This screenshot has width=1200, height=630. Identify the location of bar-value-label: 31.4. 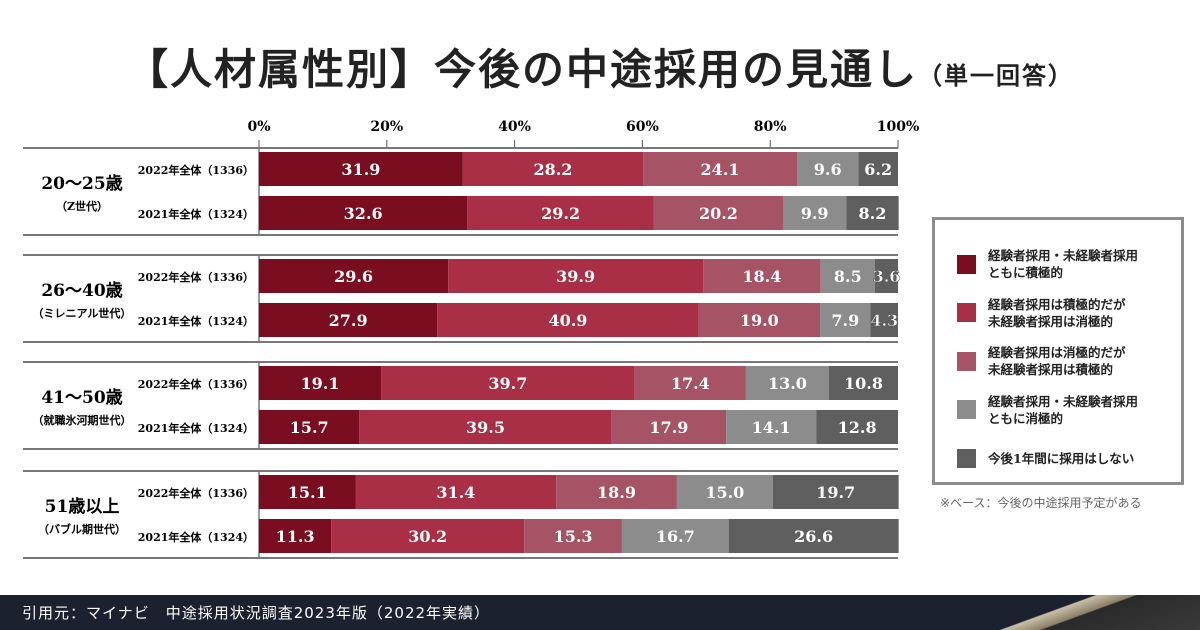
(455, 492).